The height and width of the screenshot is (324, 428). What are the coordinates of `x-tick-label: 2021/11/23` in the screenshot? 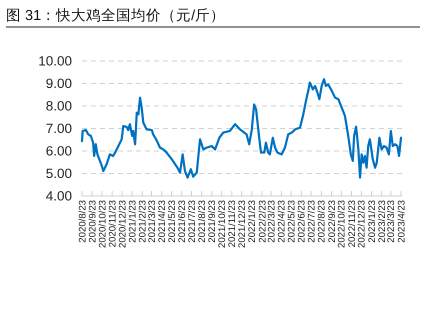 It's located at (232, 224).